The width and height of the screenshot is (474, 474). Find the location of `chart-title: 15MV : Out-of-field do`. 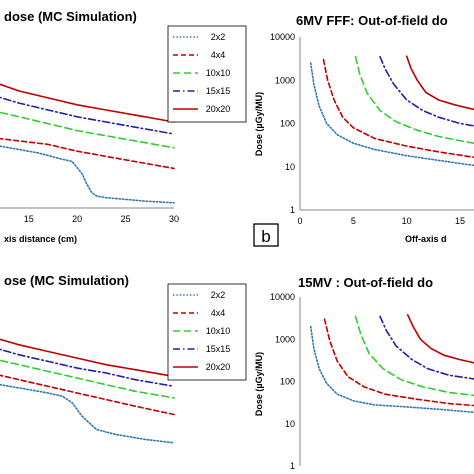

chart-title: 15MV : Out-of-field do is located at coordinates (365, 282).